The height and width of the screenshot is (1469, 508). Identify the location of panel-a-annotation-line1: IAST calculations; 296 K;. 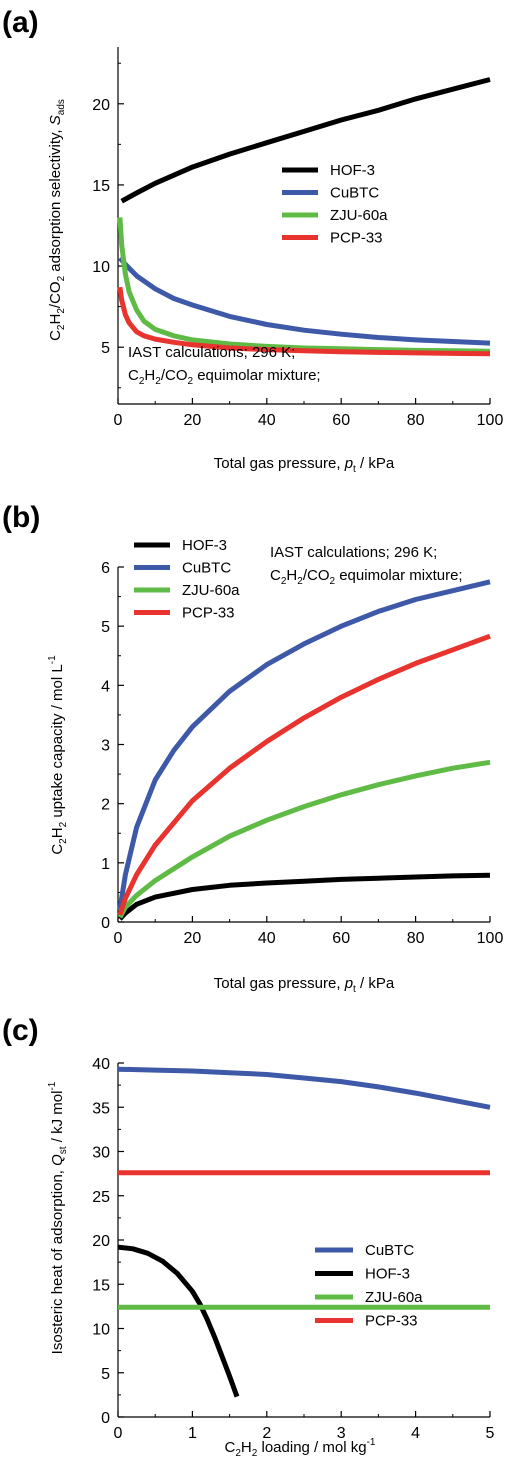
(211, 352).